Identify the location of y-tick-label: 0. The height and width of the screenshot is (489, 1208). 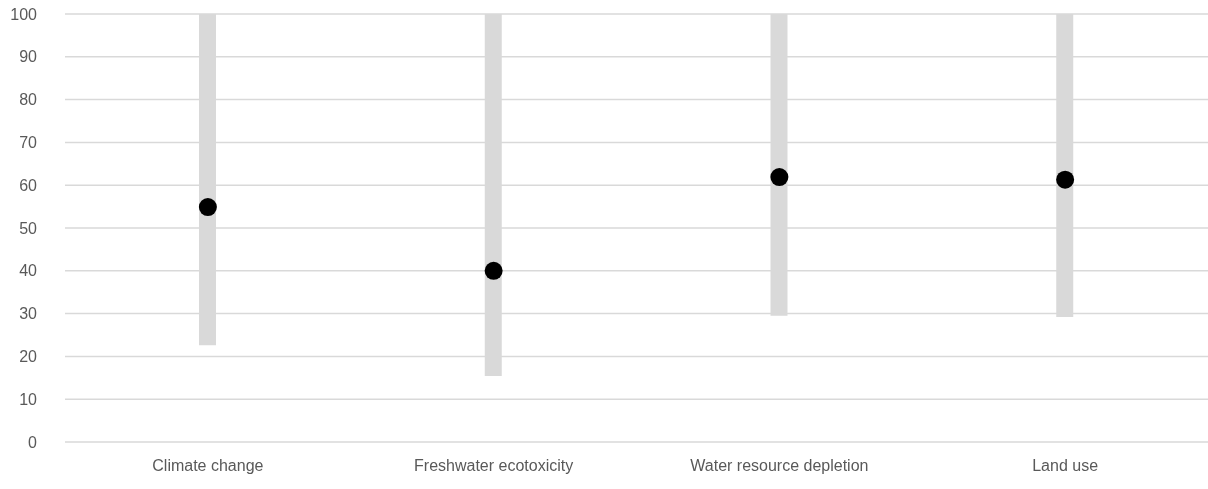
(33, 442).